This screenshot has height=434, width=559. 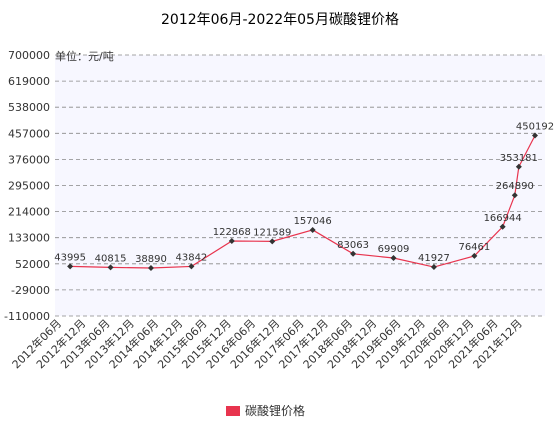 What do you see at coordinates (474, 247) in the screenshot?
I see `data-label: 76461` at bounding box center [474, 247].